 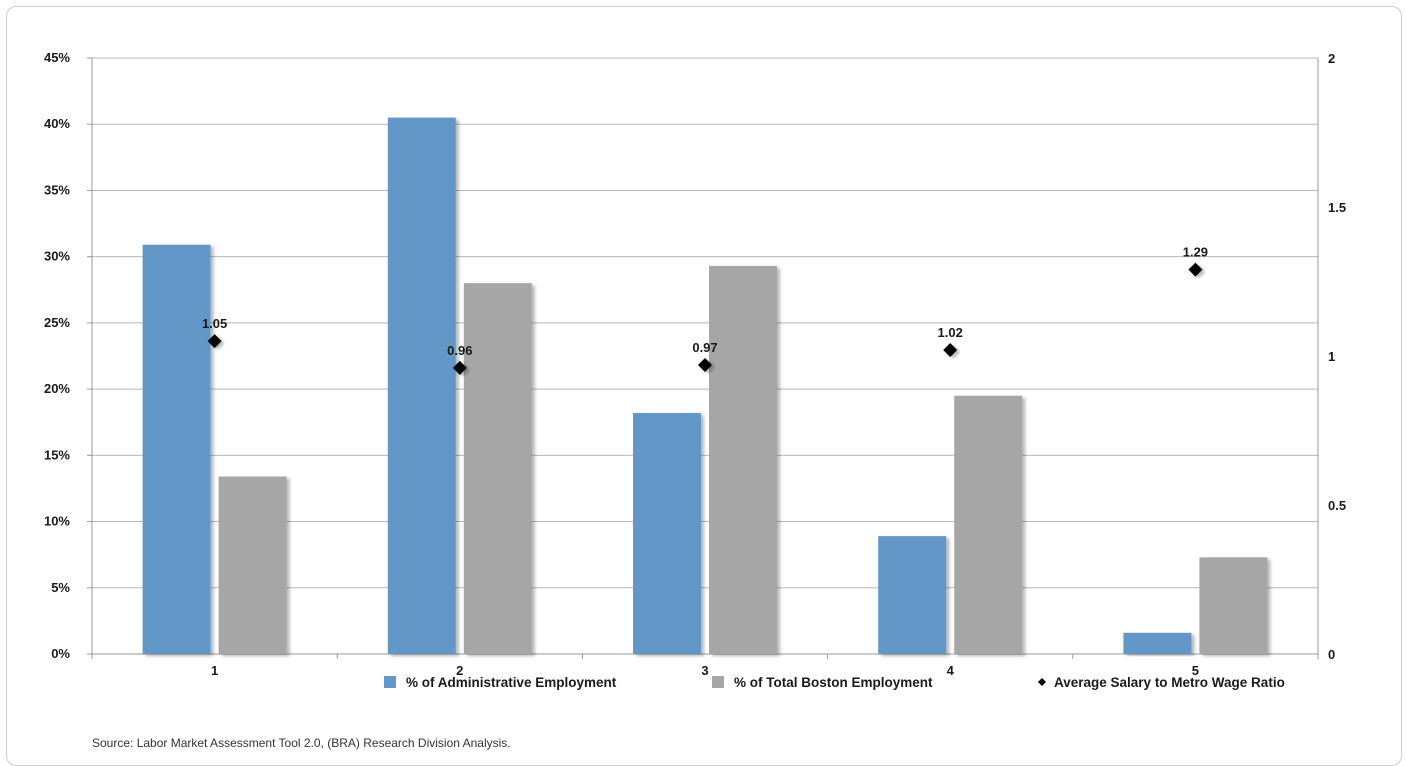 What do you see at coordinates (459, 350) in the screenshot?
I see `ratio-data-label: 0.96` at bounding box center [459, 350].